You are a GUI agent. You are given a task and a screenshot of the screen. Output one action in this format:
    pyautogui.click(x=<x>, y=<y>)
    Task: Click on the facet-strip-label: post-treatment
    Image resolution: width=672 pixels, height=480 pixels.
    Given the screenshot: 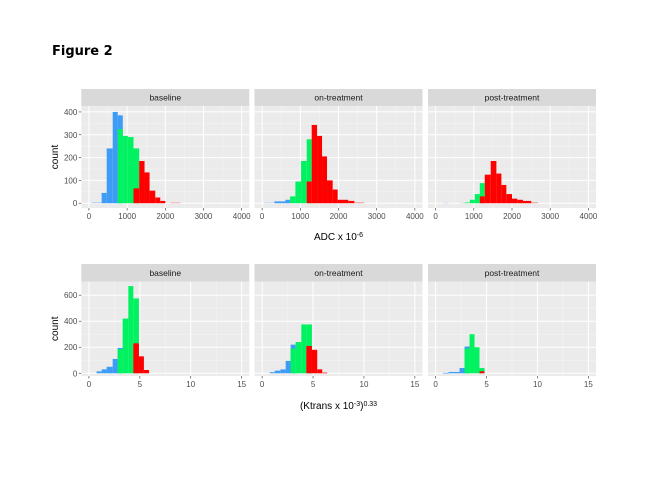 What is the action you would take?
    pyautogui.click(x=512, y=273)
    